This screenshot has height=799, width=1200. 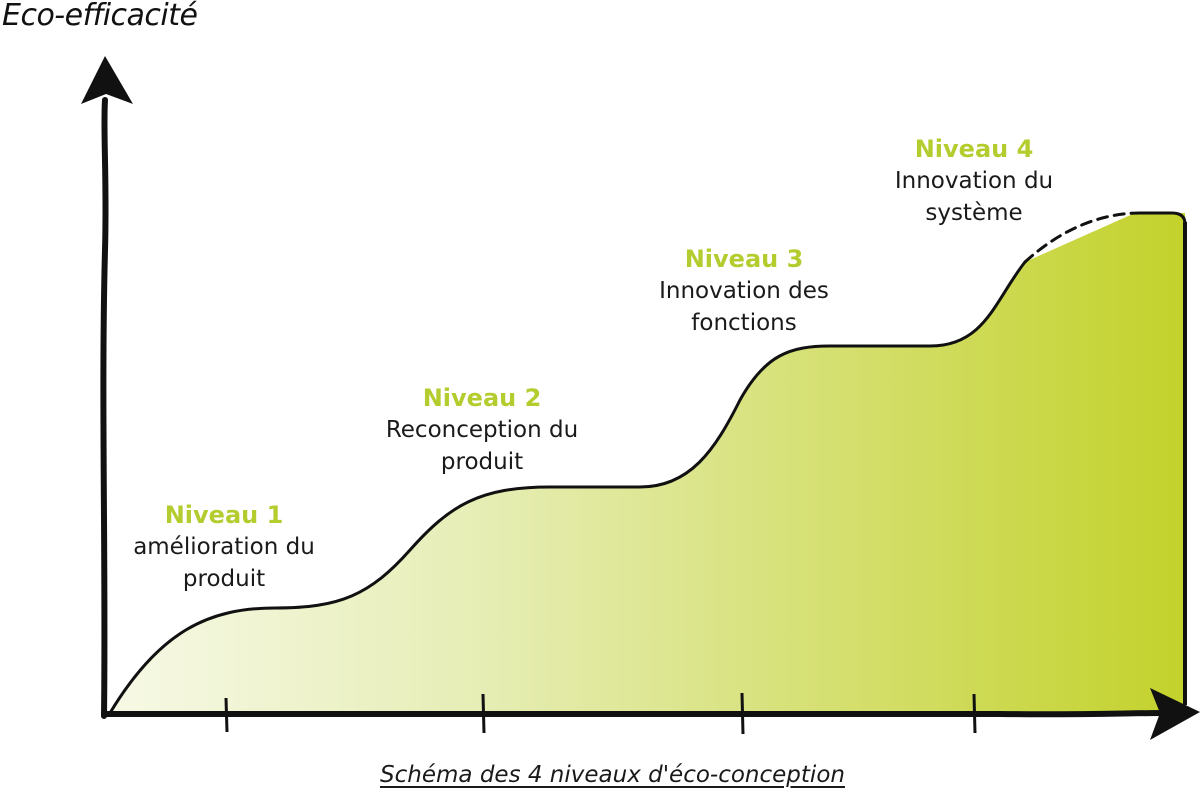 What do you see at coordinates (482, 462) in the screenshot?
I see `level-2-desc-line2: produit` at bounding box center [482, 462].